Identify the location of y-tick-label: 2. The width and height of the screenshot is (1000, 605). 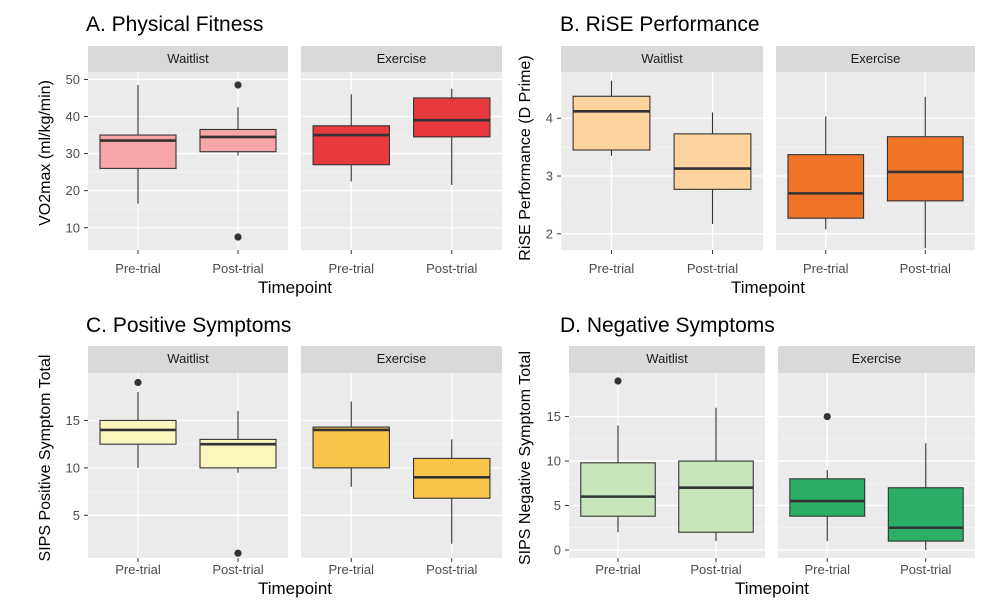
(549, 233).